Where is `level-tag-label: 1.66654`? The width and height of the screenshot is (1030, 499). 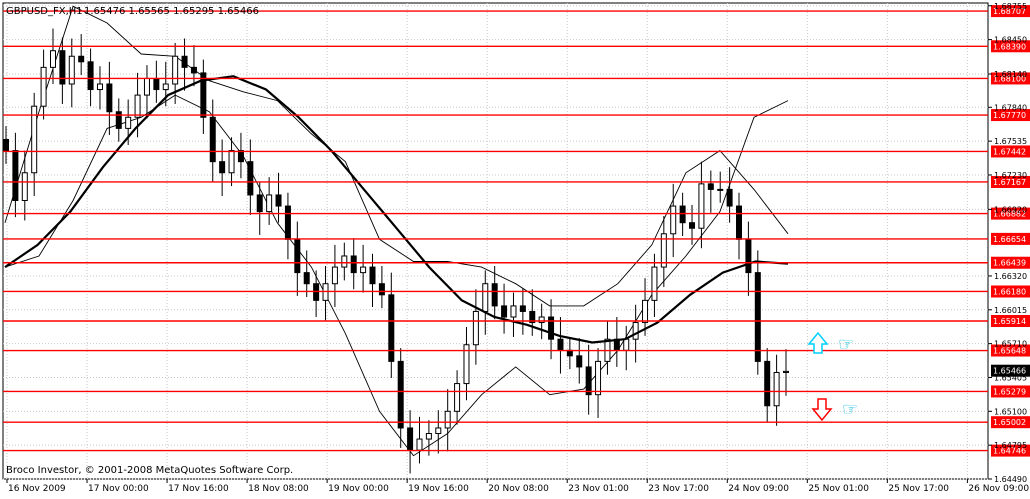 level-tag-label: 1.66654 is located at coordinates (1009, 239).